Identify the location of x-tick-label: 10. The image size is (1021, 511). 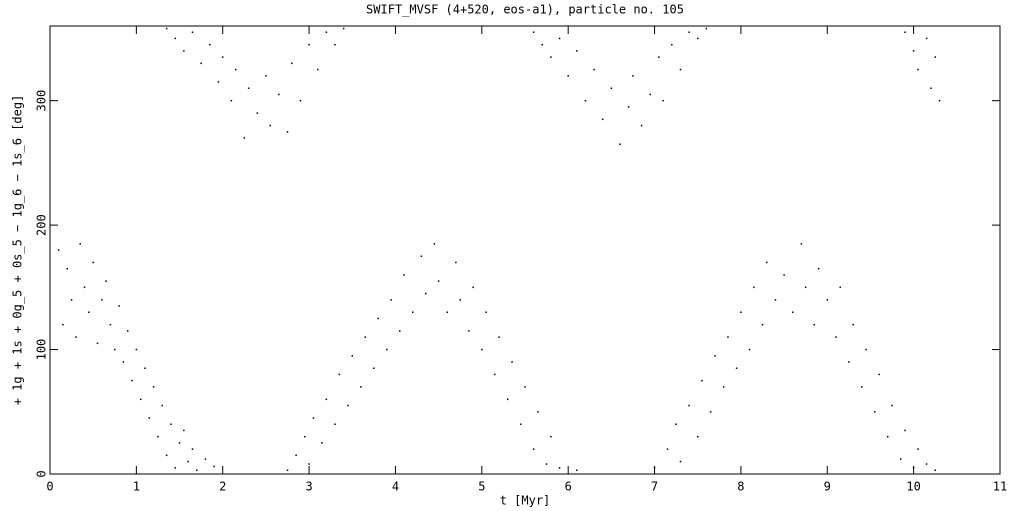
(913, 487).